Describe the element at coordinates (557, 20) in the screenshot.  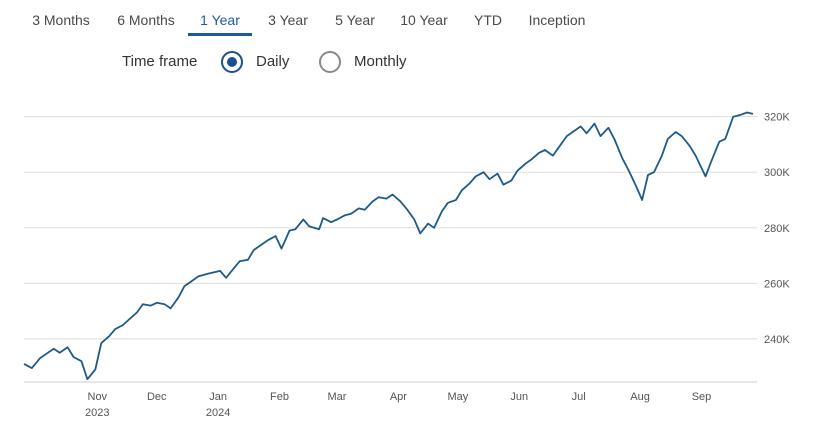
I see `tab-inception: Inception` at that location.